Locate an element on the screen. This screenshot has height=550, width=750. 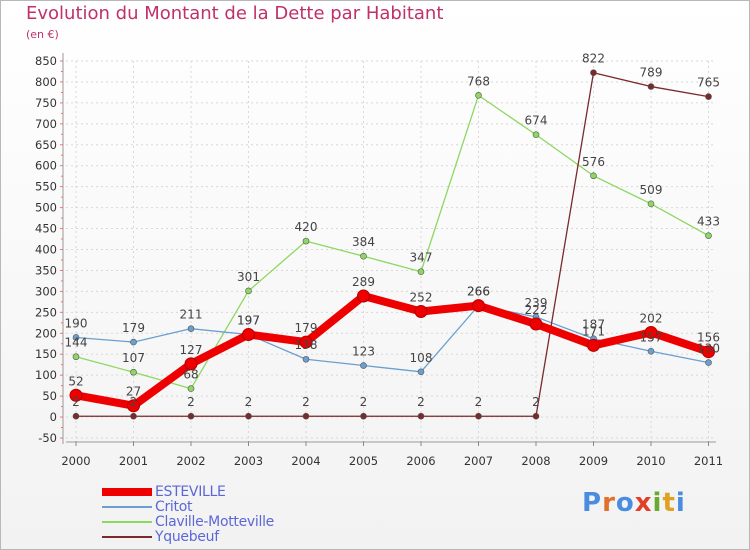
data-label: 347 is located at coordinates (421, 258).